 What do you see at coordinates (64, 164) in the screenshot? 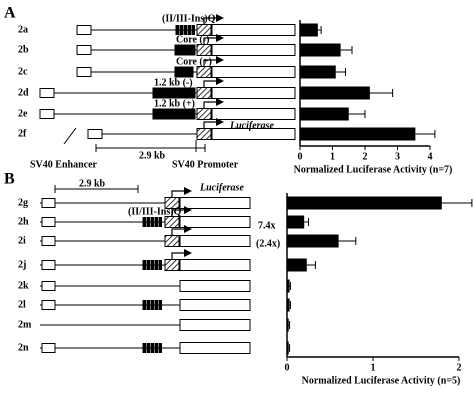
I see `annotation: SV40 Enhancer` at bounding box center [64, 164].